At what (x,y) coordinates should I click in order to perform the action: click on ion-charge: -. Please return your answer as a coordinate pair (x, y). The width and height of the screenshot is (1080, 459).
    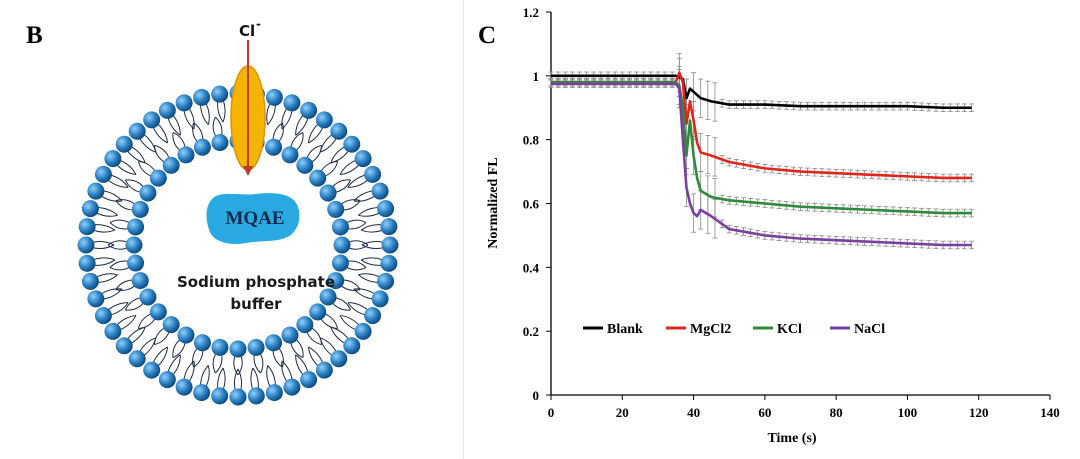
    Looking at the image, I should click on (258, 24).